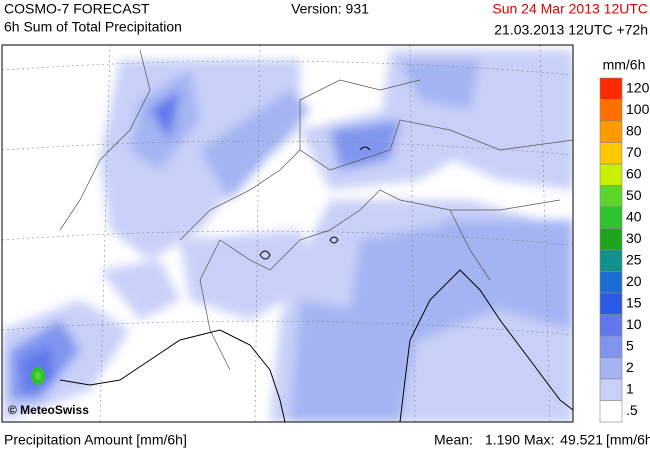  Describe the element at coordinates (632, 410) in the screenshot. I see `legend-label: .5` at that location.